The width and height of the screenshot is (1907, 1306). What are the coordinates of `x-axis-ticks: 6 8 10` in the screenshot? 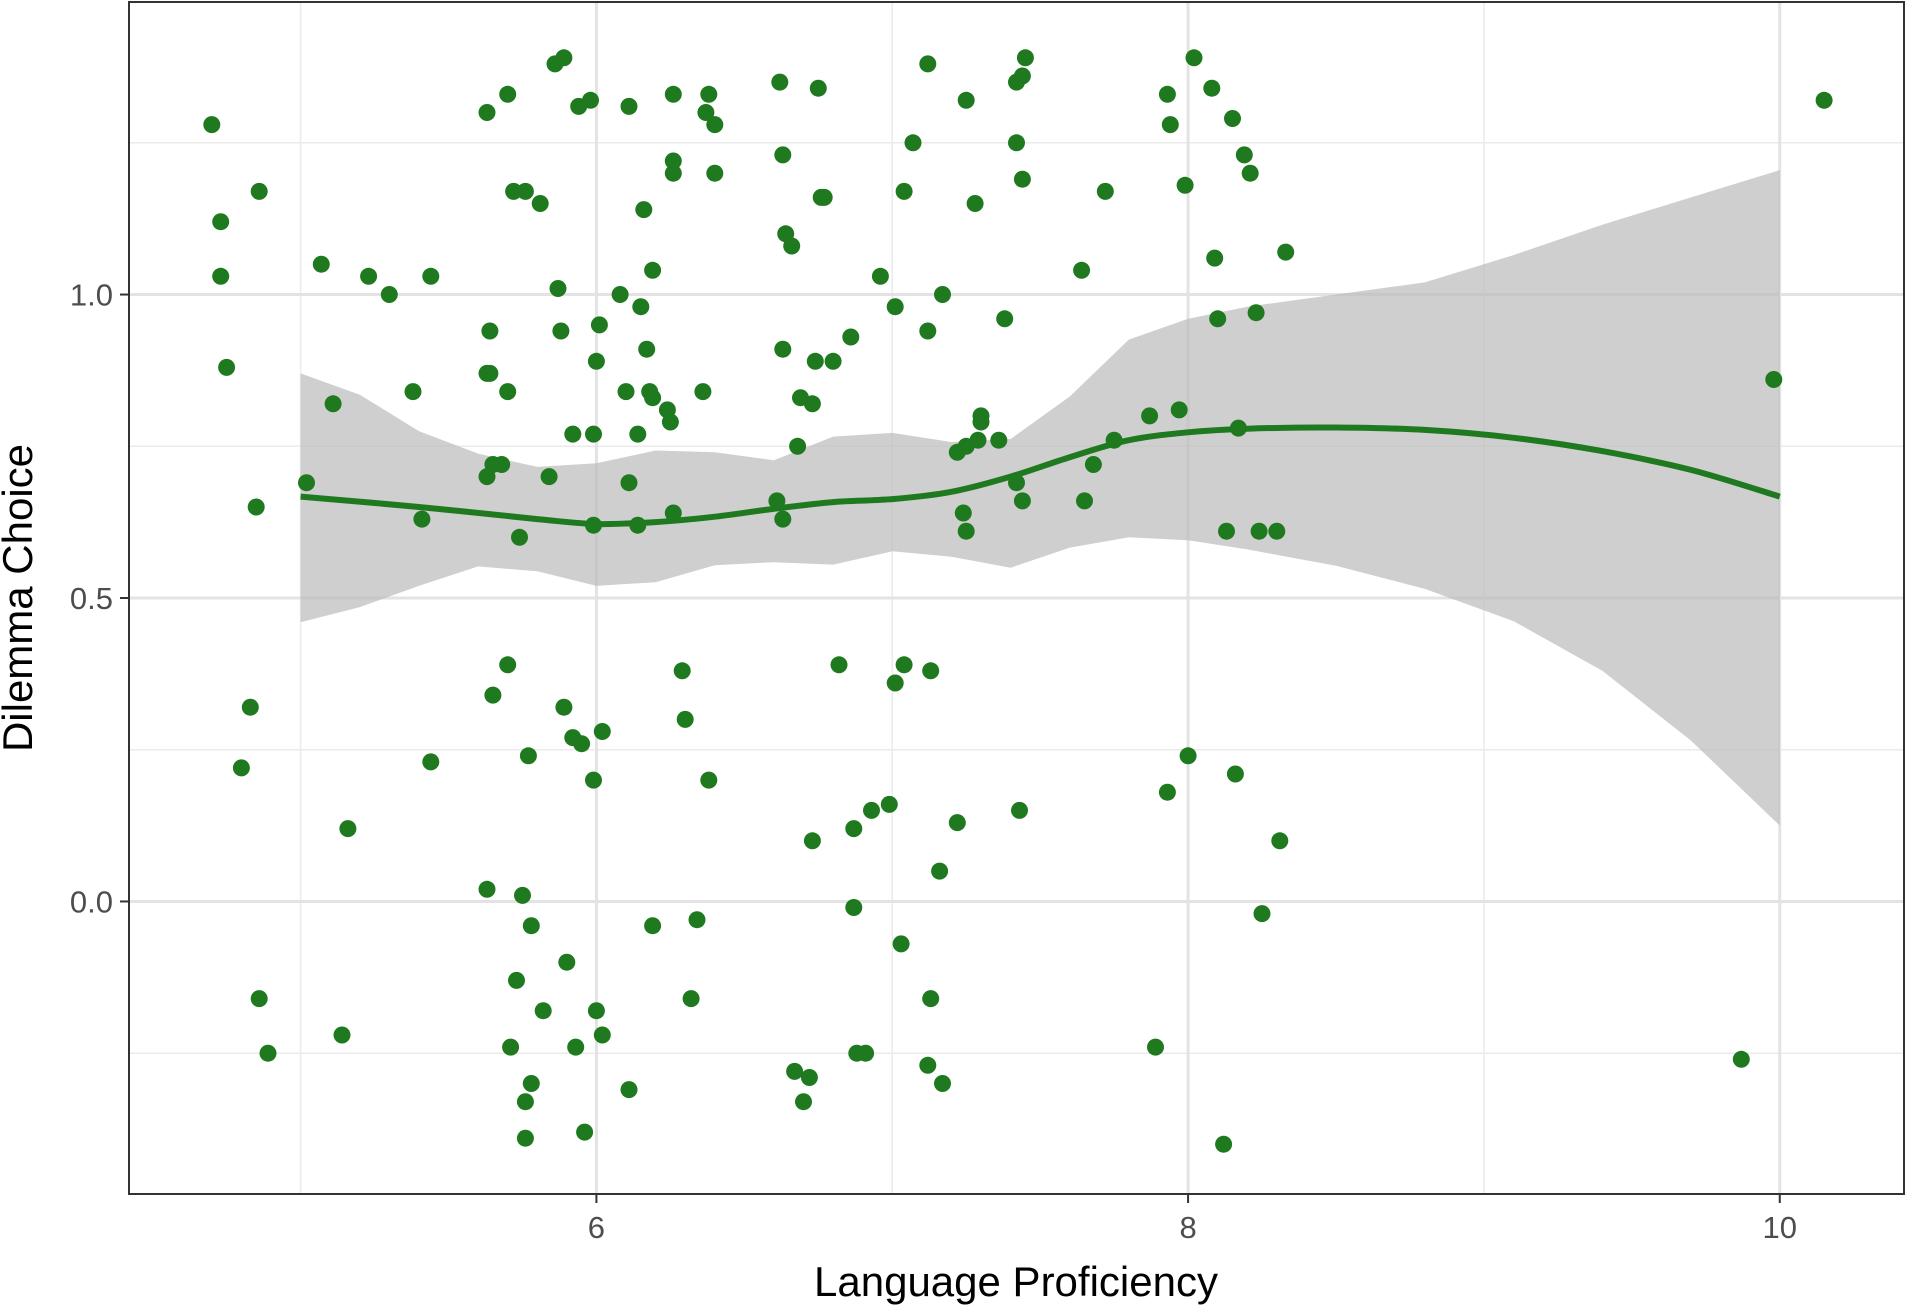 It's located at (1192, 1219).